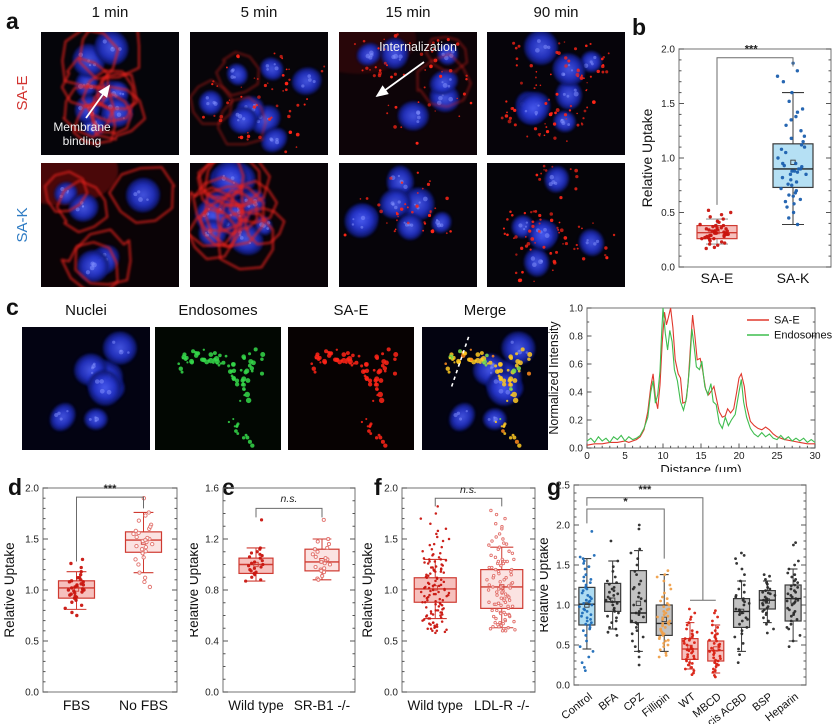 This screenshot has width=835, height=724. What do you see at coordinates (485, 388) in the screenshot?
I see `micrograph-merge` at bounding box center [485, 388].